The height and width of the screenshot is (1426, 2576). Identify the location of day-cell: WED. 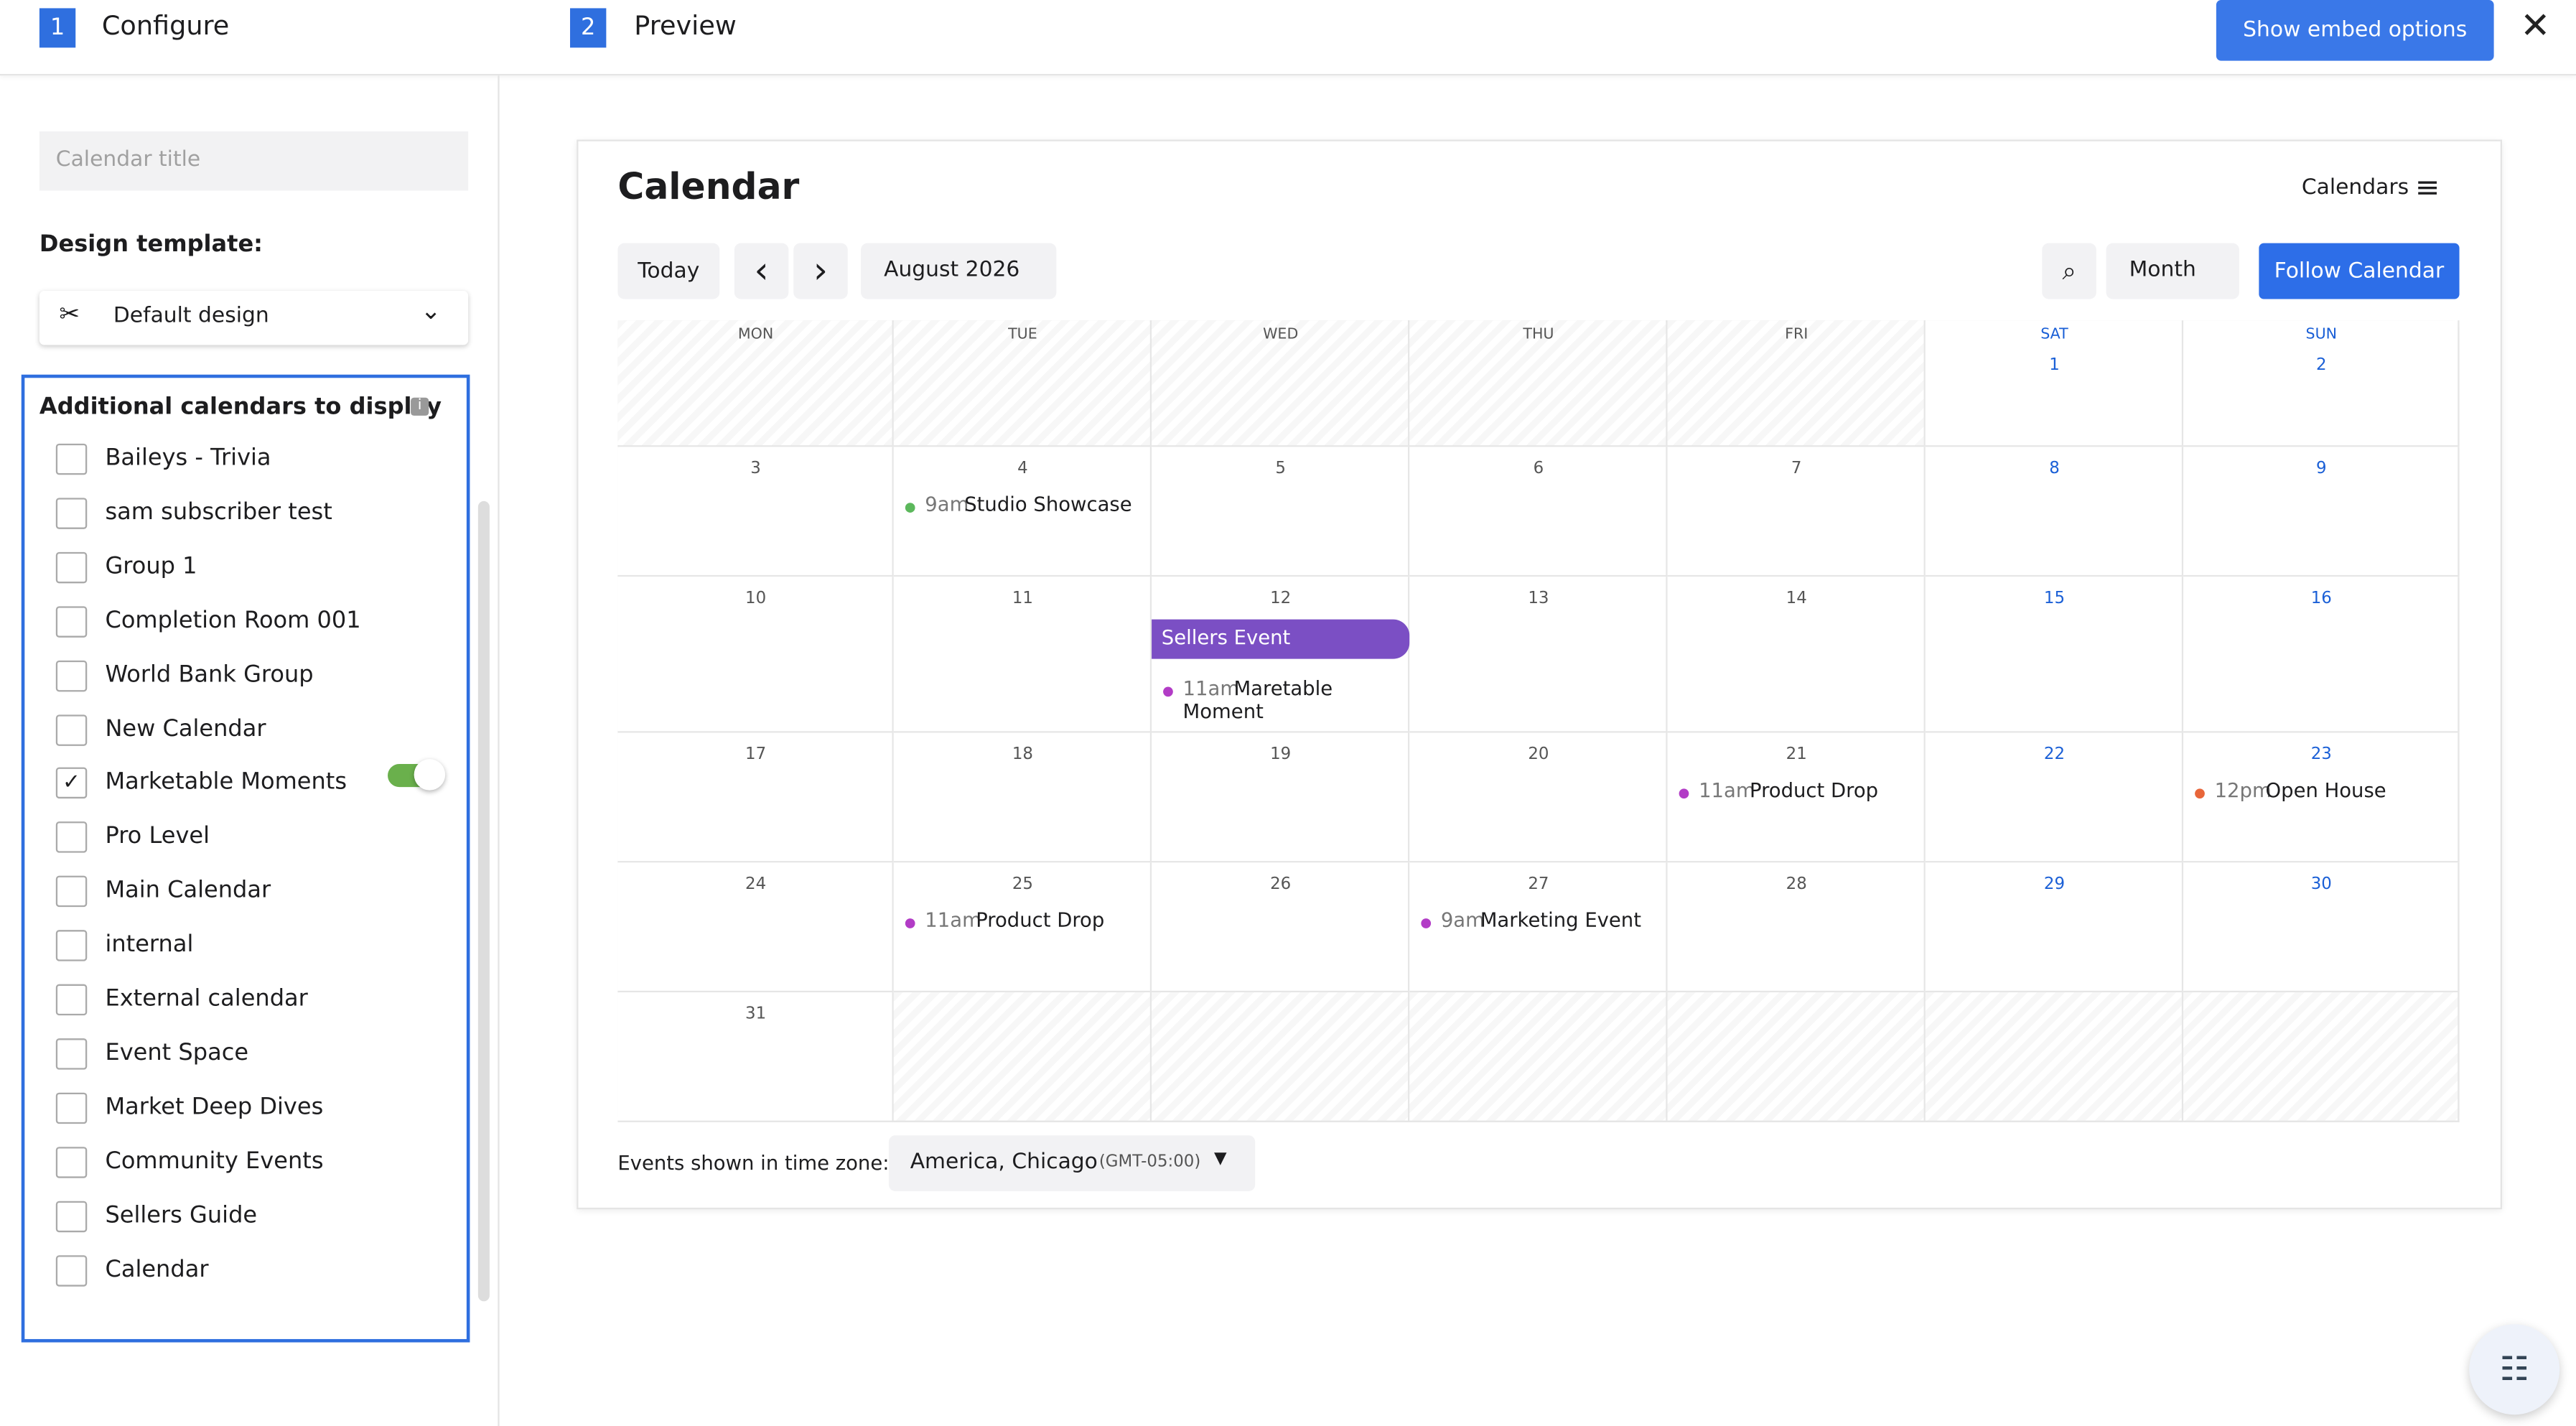
(1281, 383).